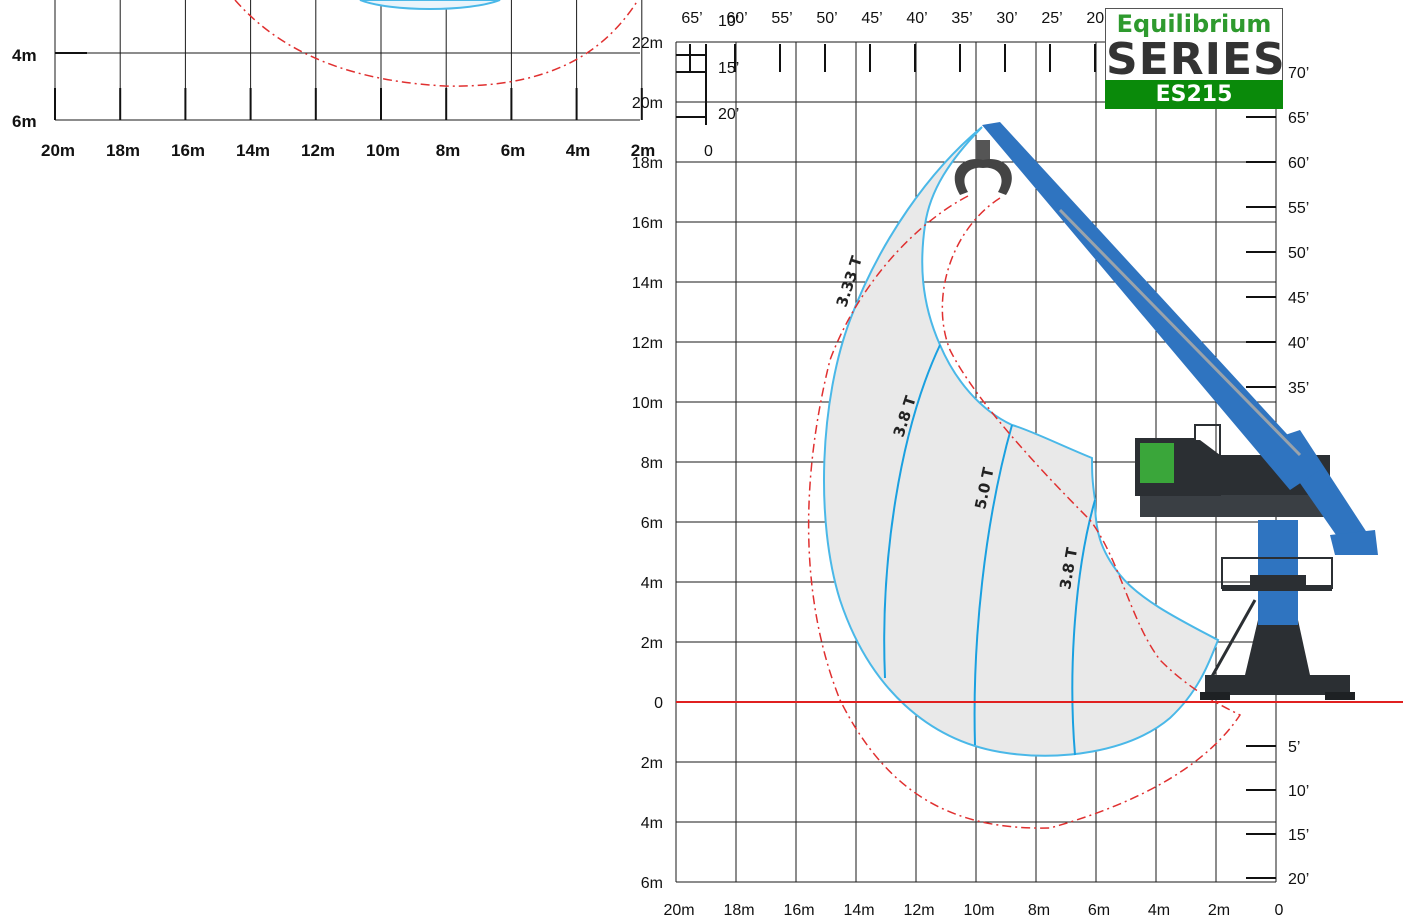 The image size is (1405, 923). I want to click on y-feet-label-right: 20’, so click(1298, 879).